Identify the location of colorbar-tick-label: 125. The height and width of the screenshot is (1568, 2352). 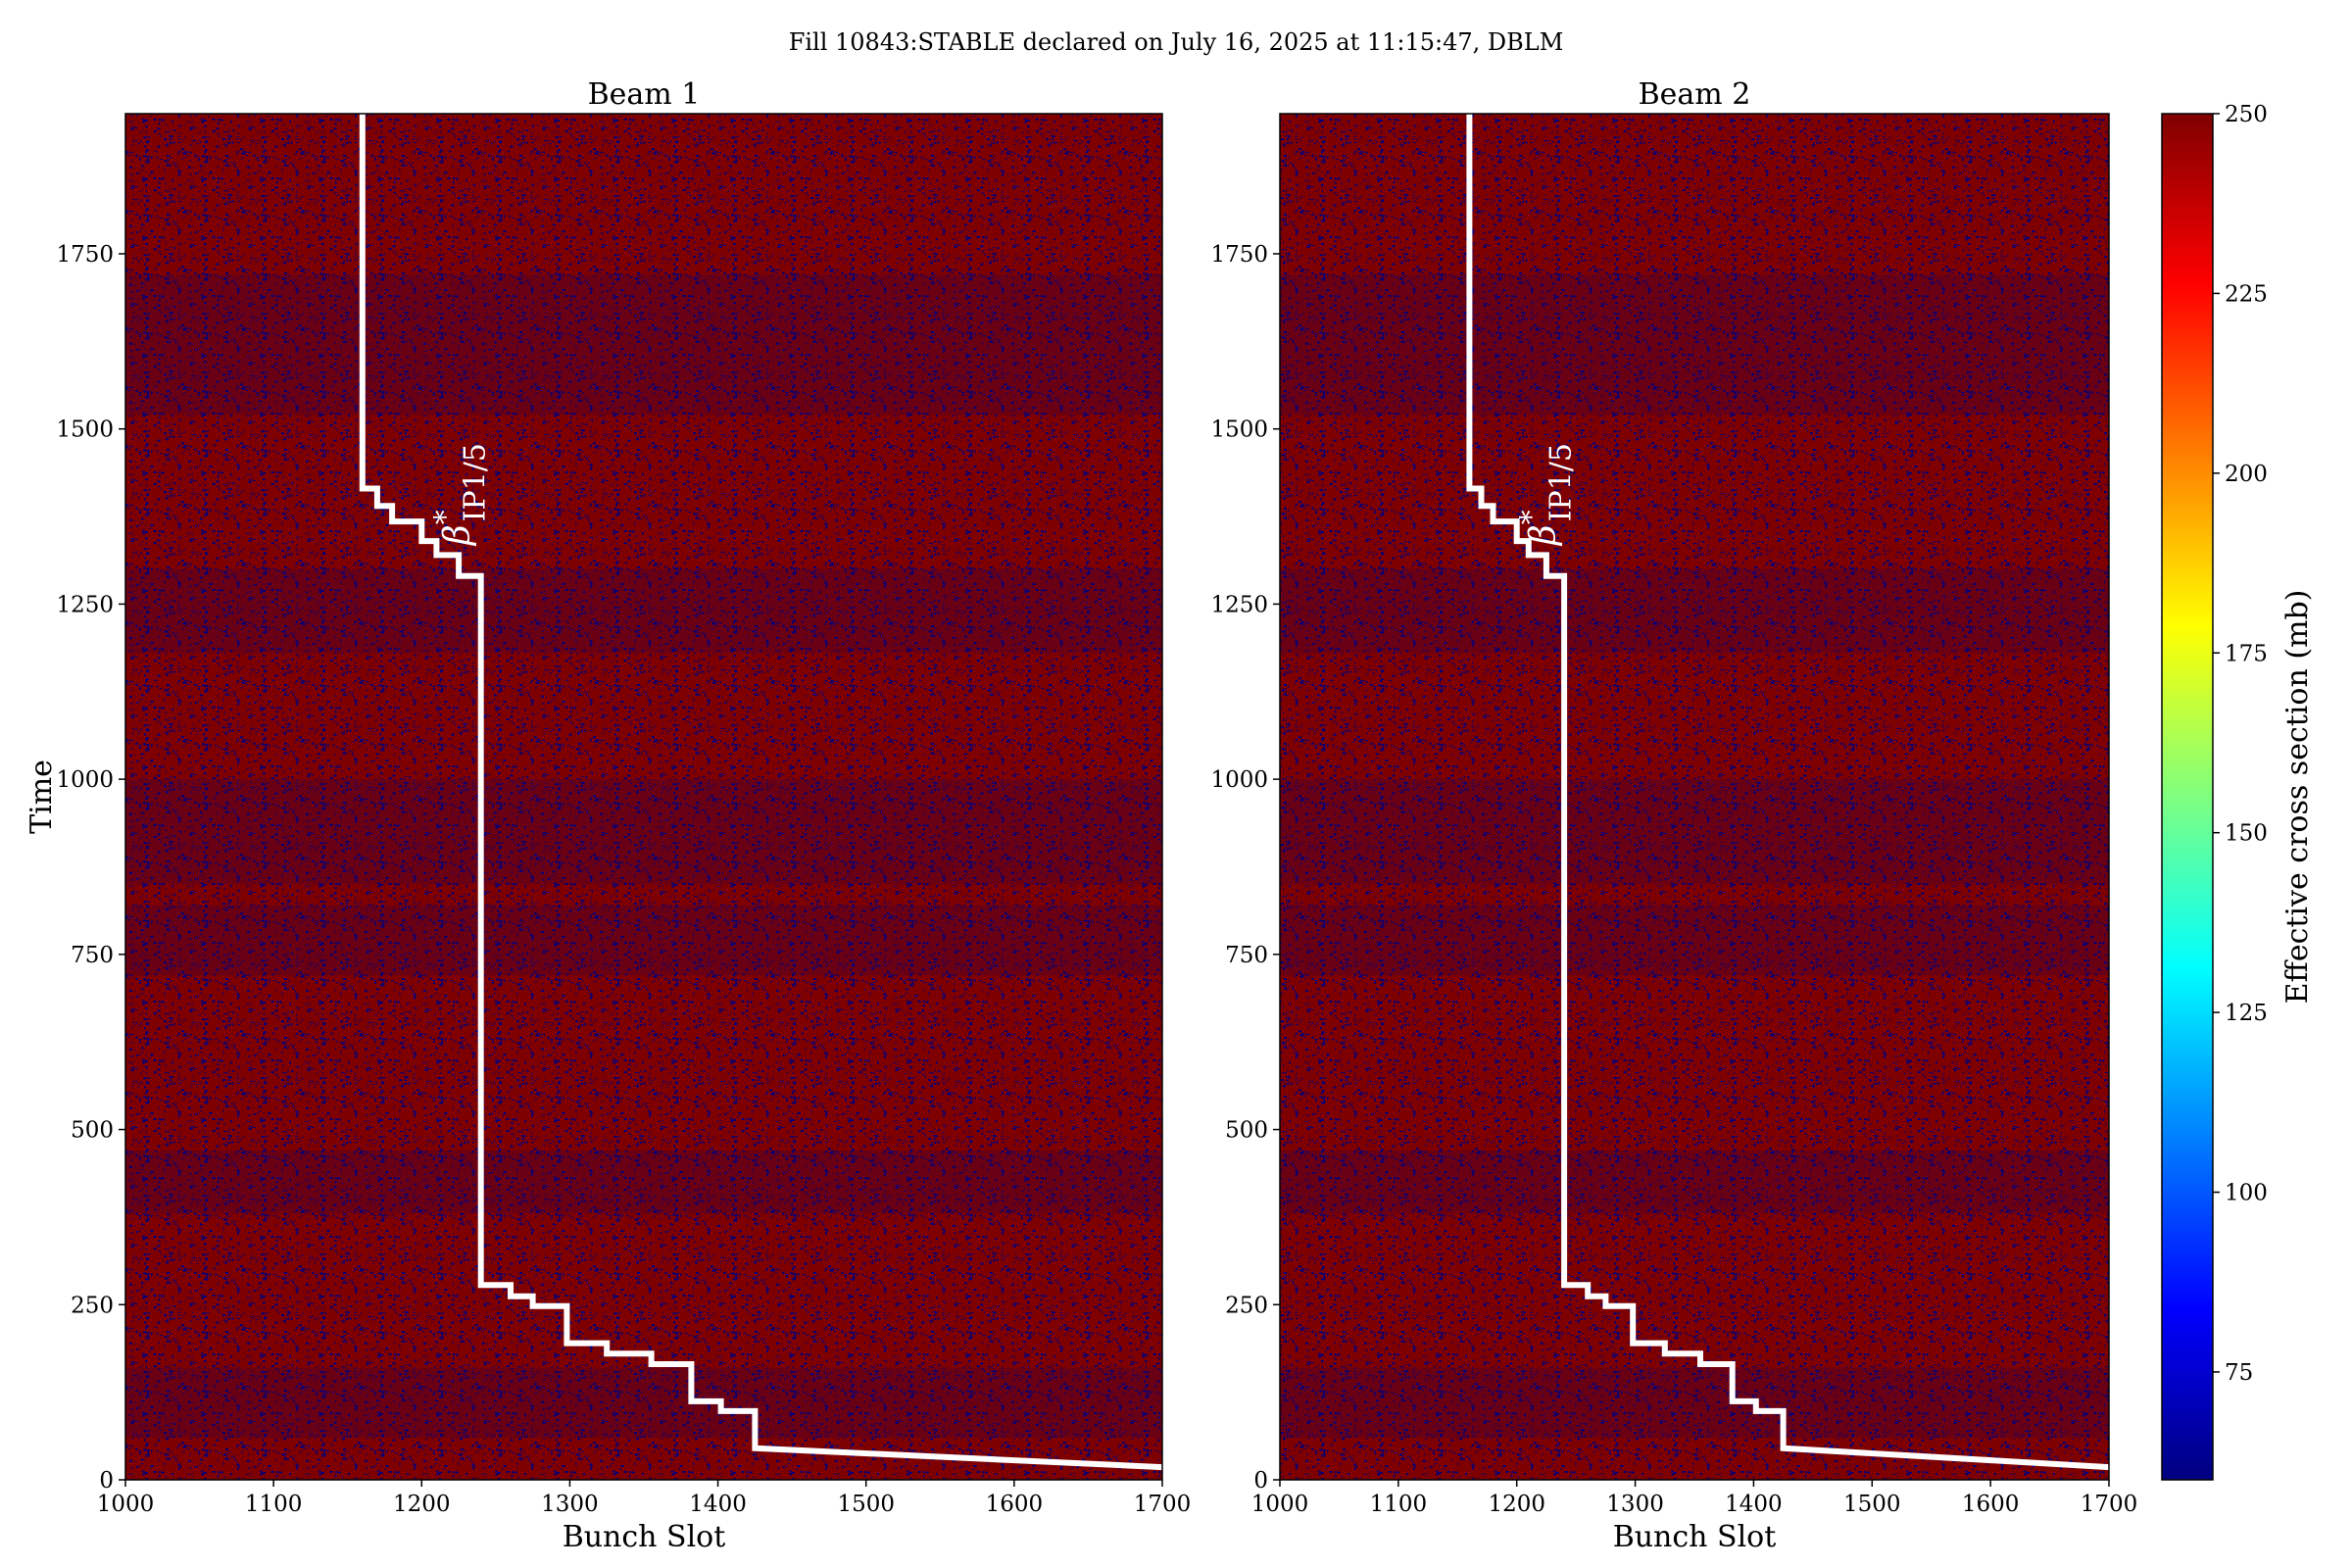
(2246, 1013).